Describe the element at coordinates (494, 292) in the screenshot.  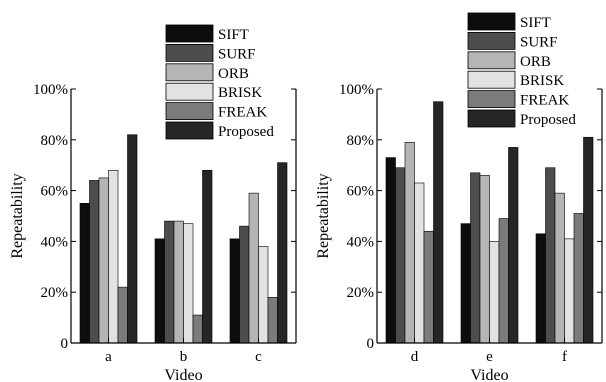
I see `bar-brisk-e` at that location.